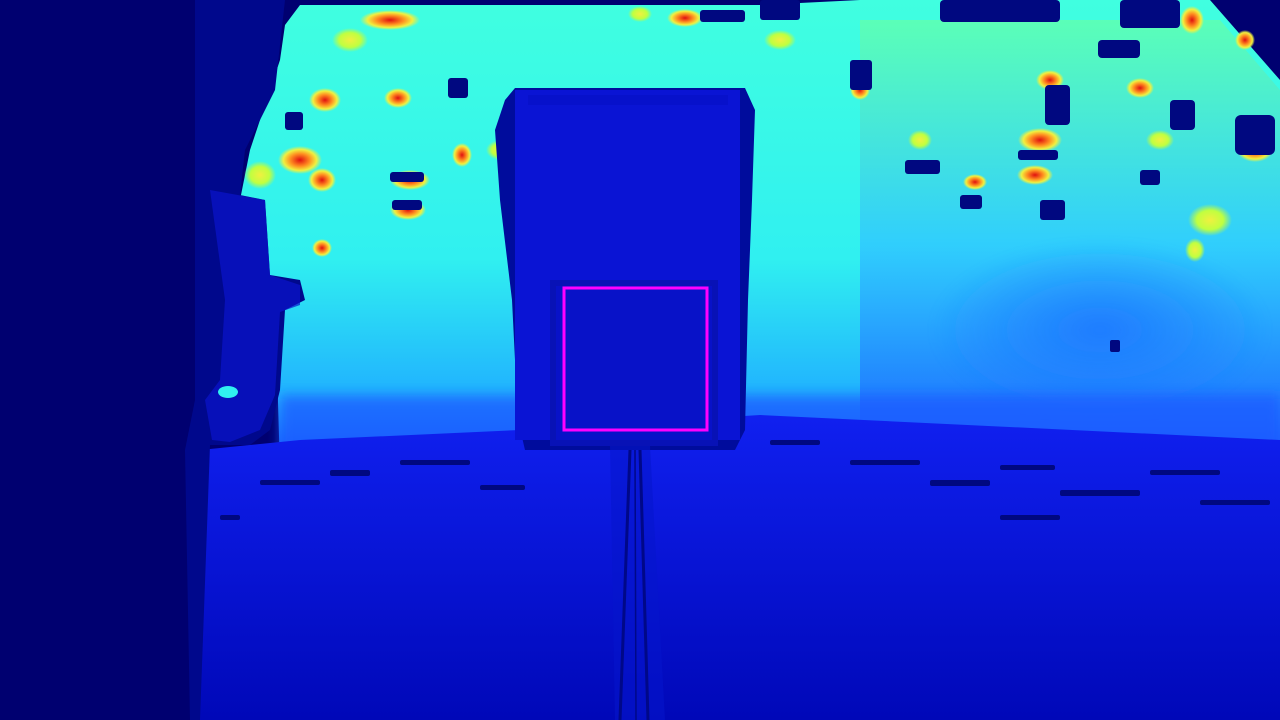 The height and width of the screenshot is (720, 1280). What do you see at coordinates (745, 480) in the screenshot?
I see `floor-seam-speckles` at bounding box center [745, 480].